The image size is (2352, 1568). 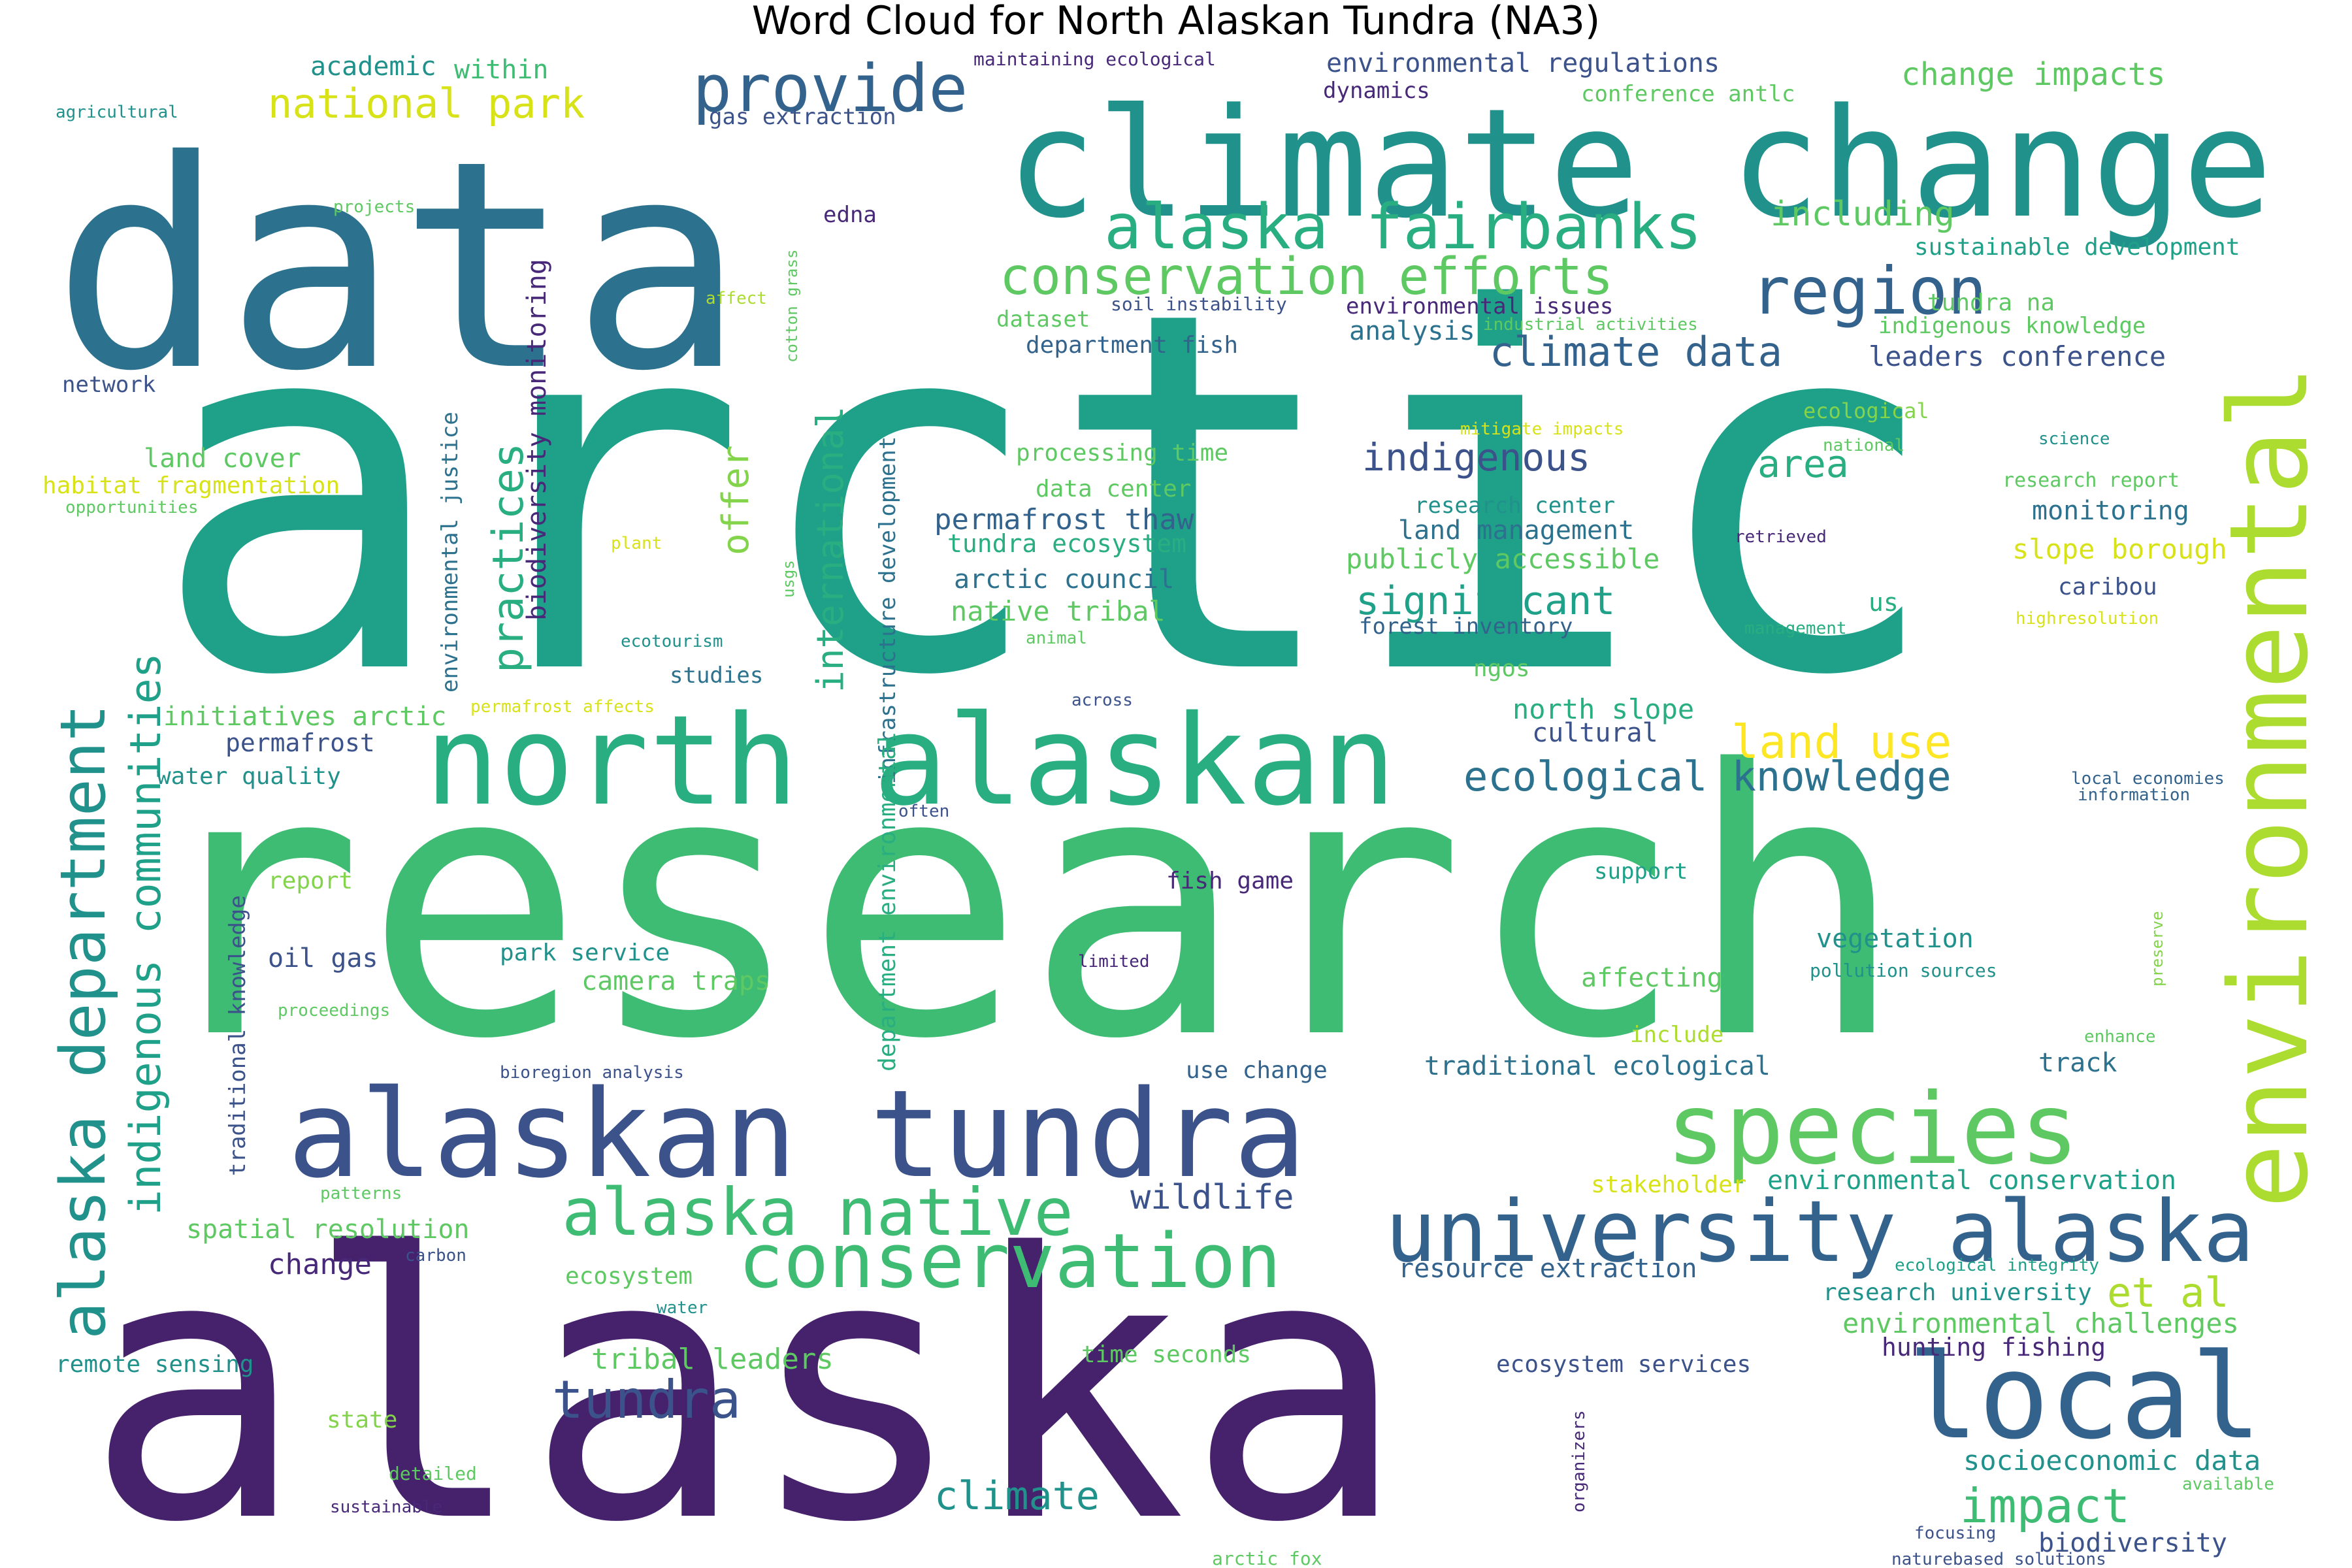 I want to click on word-affecting: affecting, so click(x=1652, y=978).